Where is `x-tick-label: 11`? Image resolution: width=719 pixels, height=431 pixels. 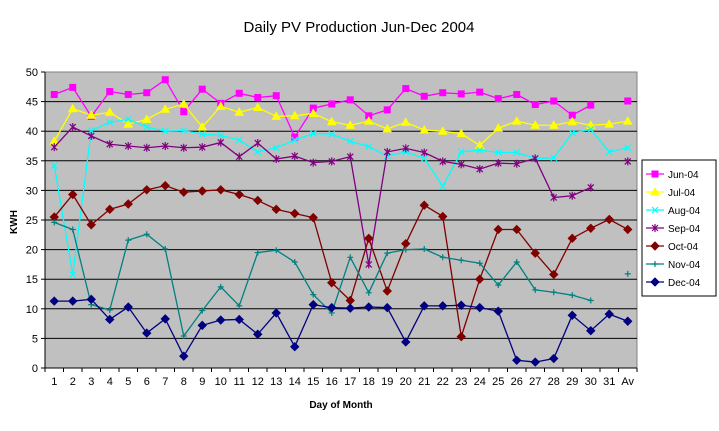
x-tick-label: 11 is located at coordinates (239, 382).